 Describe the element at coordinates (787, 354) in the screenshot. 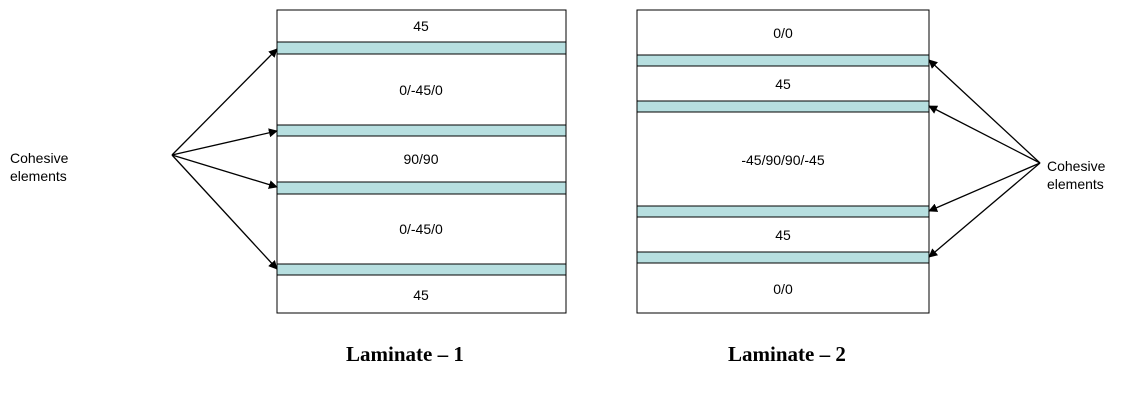

I see `l2-caption: Laminate – 2` at that location.